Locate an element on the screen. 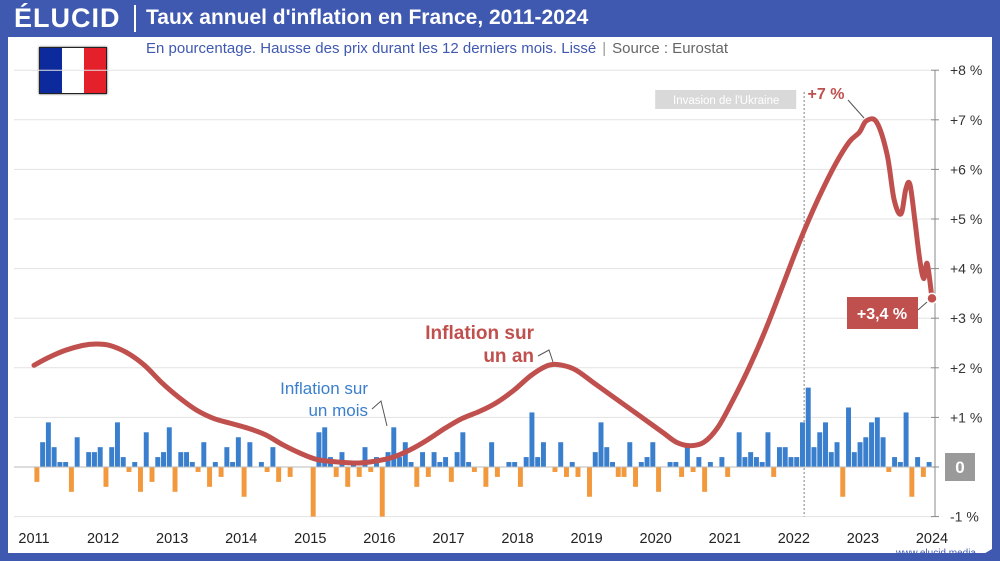 The width and height of the screenshot is (1000, 561). annual-series-label: Inflation sur is located at coordinates (479, 333).